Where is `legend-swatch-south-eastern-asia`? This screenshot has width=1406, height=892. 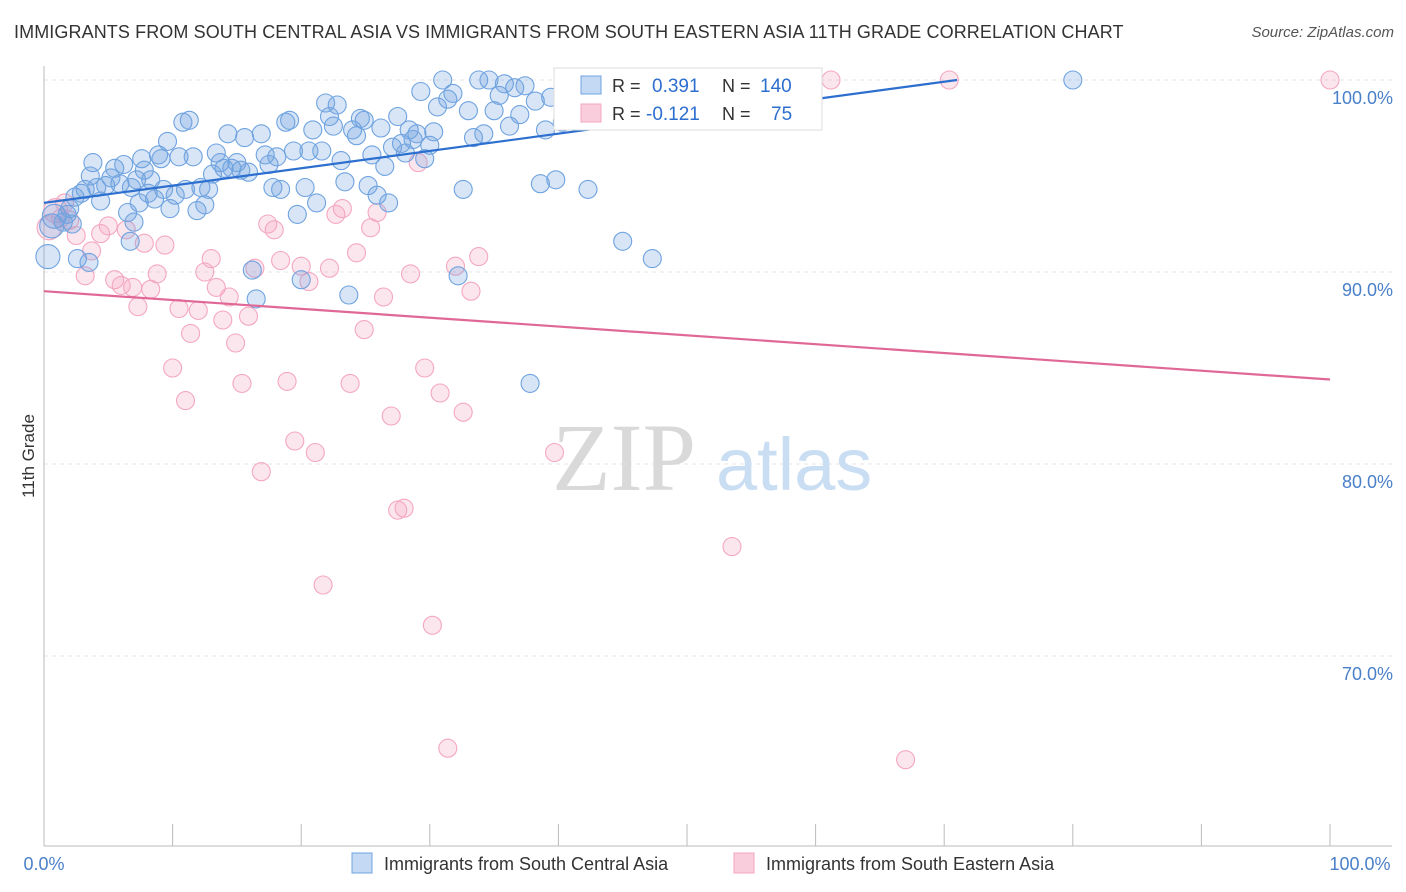 legend-swatch-south-eastern-asia is located at coordinates (744, 863).